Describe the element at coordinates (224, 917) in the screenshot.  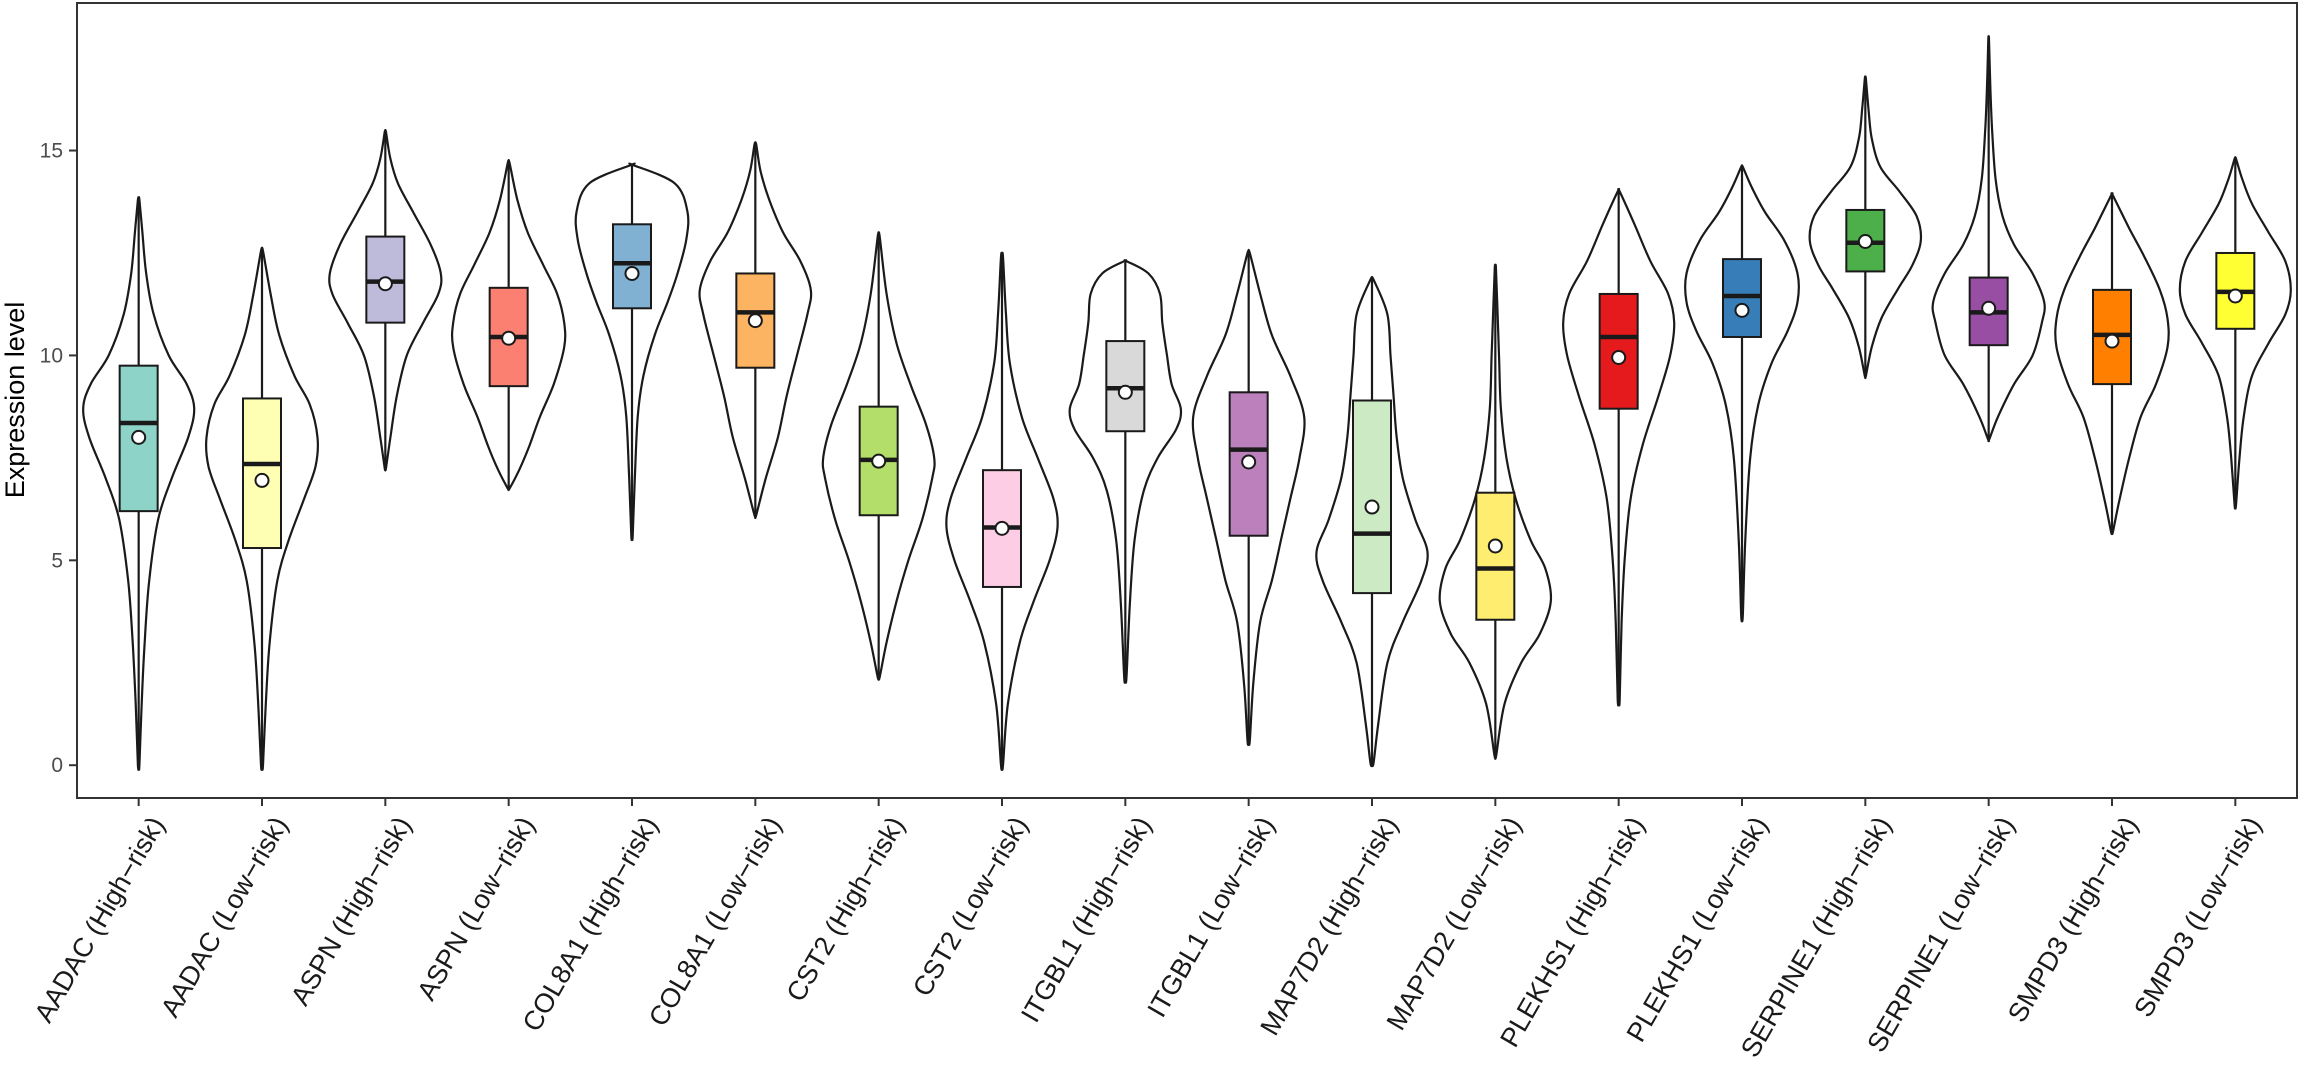
I see `x-tick-label: AADAC (Low−risk)` at that location.